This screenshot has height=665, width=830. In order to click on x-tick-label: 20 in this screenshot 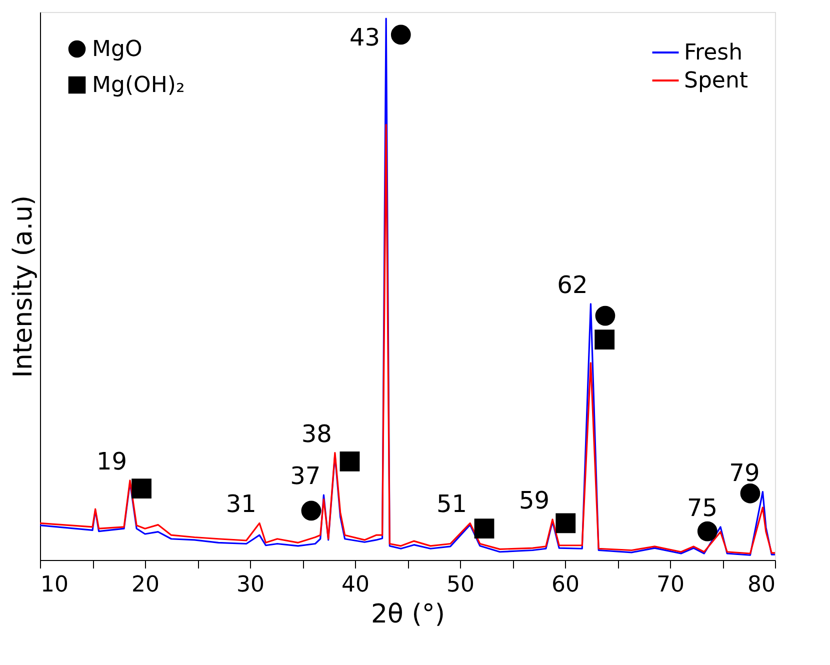, I will do `click(146, 585)`.